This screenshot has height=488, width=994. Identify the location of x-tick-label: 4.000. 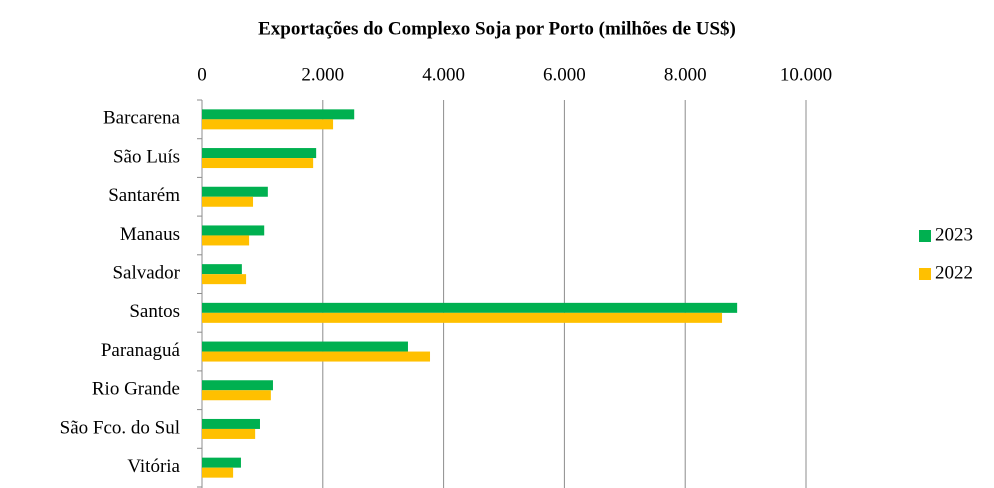
(443, 74).